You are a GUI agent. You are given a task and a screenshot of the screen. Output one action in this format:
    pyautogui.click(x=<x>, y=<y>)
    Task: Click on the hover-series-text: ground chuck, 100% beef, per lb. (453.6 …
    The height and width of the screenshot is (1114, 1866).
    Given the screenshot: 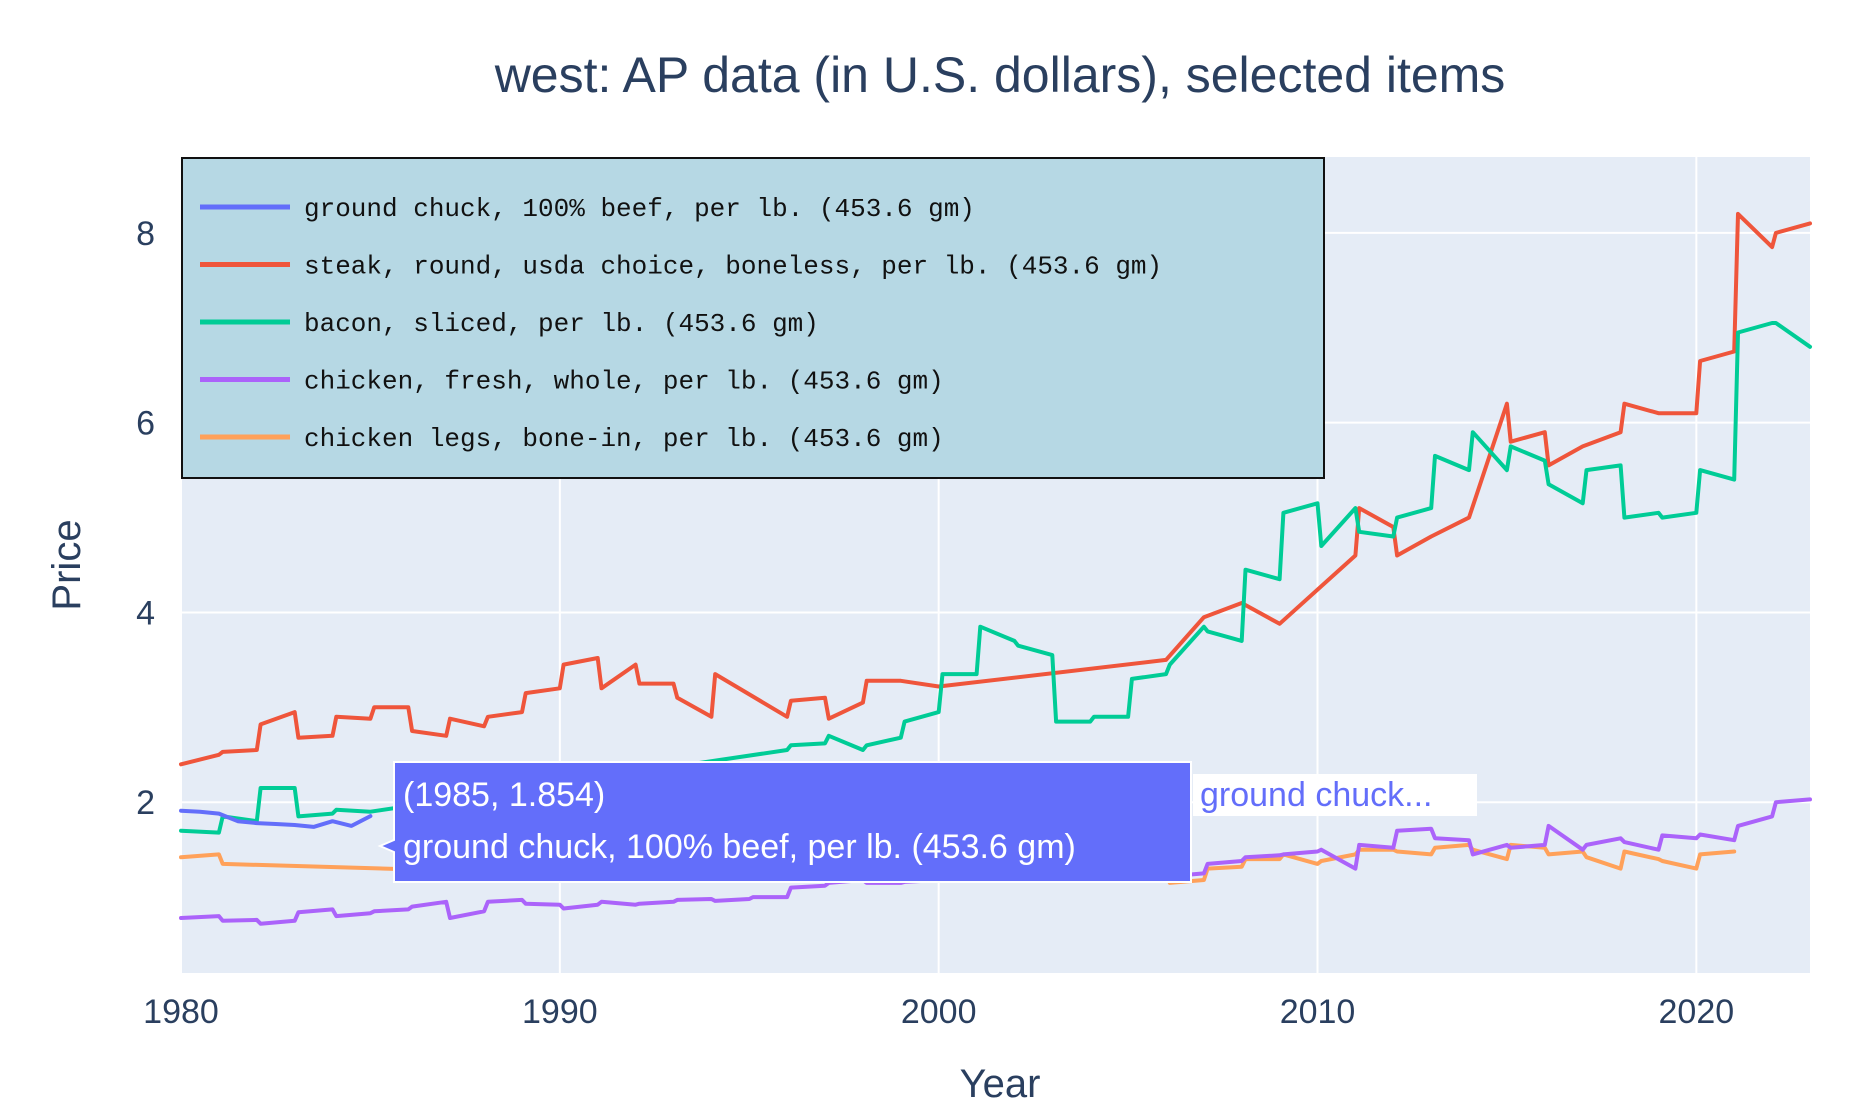 What is the action you would take?
    pyautogui.click(x=739, y=847)
    